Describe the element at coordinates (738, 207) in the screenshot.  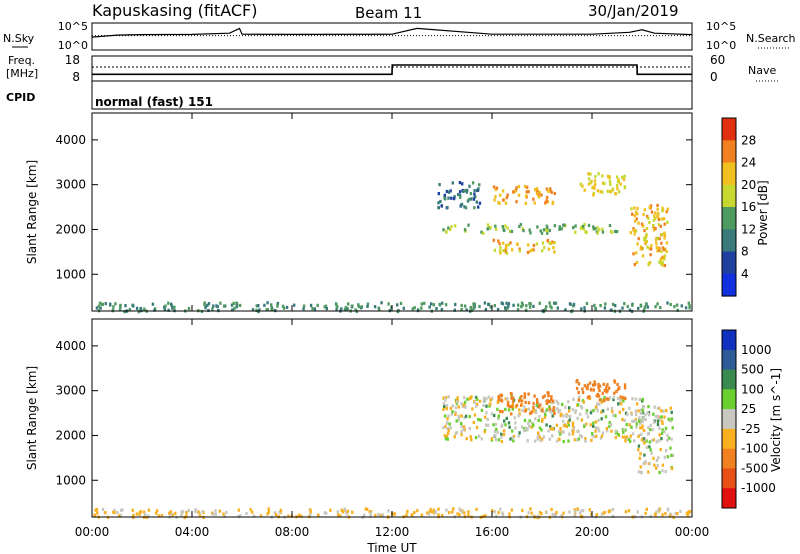
I see `power-colorbar: 28 24 20 16 12 8 4` at that location.